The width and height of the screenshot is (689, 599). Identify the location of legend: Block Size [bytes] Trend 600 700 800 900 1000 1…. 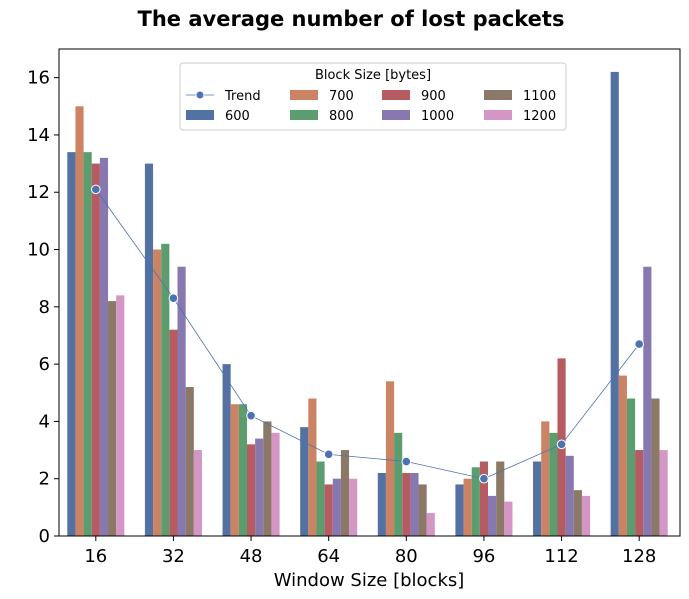
(373, 96).